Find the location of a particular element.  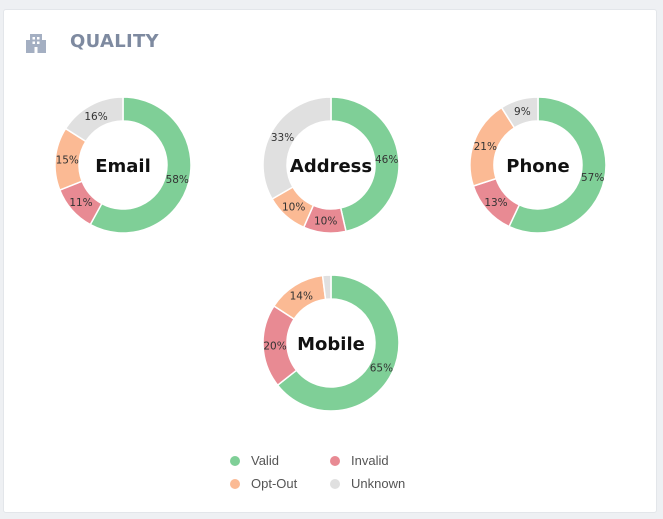

donut-center-title: Email is located at coordinates (123, 166).